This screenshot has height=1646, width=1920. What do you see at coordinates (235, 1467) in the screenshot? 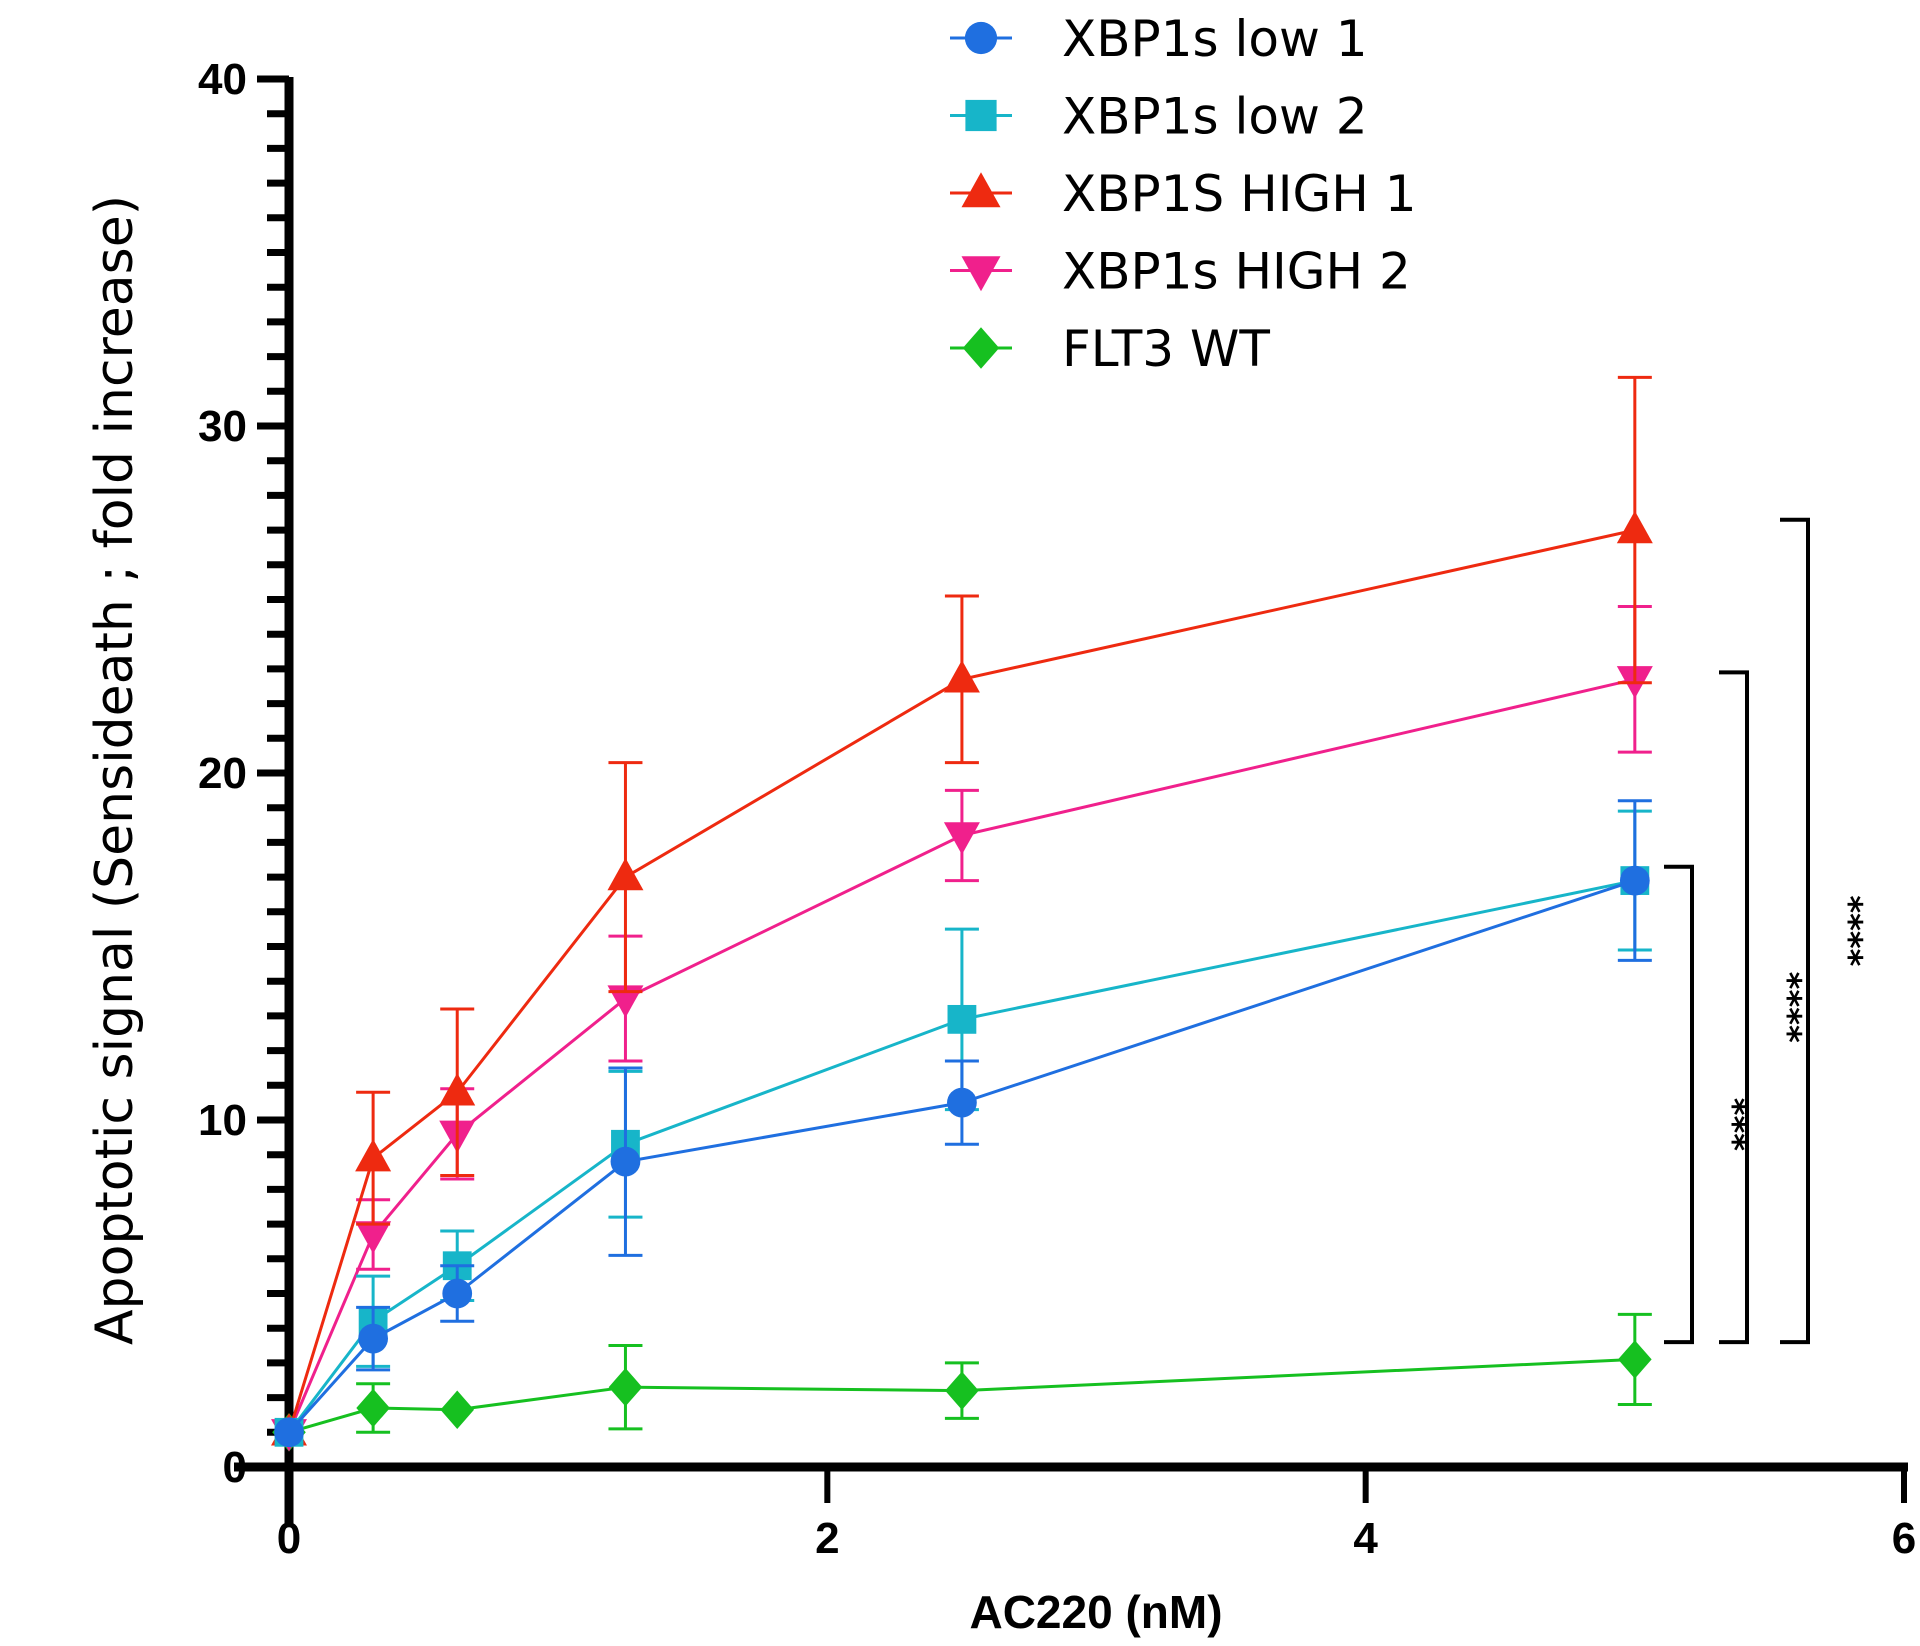
I see `y-tick-label: 0` at bounding box center [235, 1467].